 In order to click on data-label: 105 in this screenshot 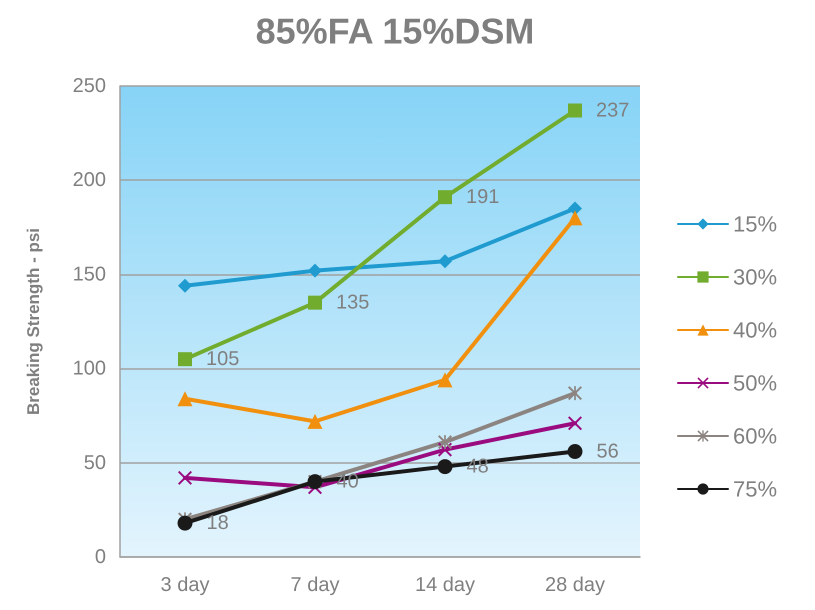, I will do `click(223, 359)`.